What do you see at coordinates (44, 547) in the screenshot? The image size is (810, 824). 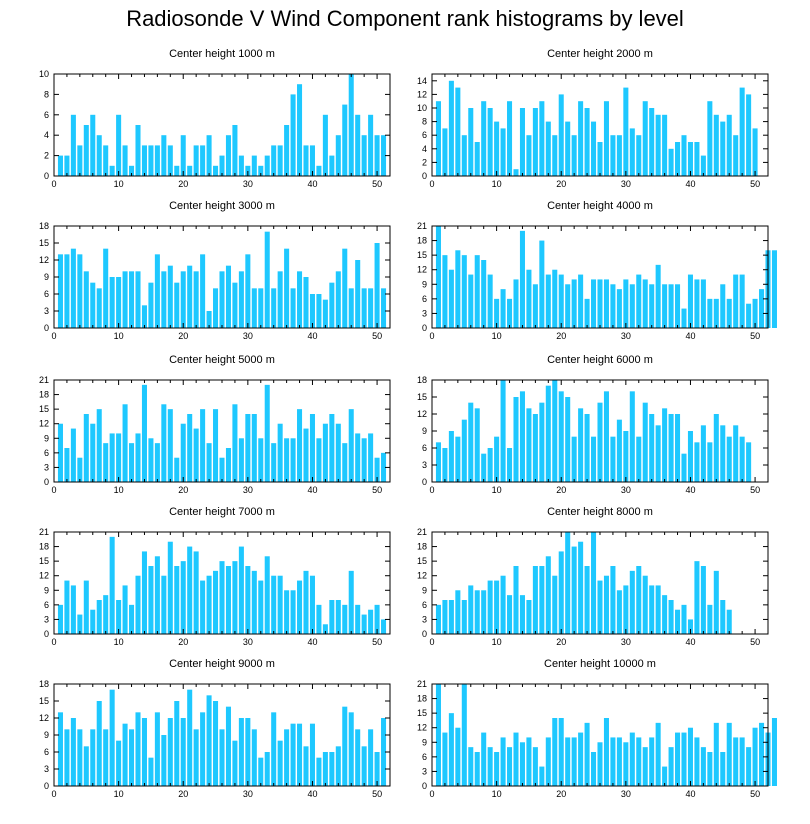 I see `y-tick-label: 18` at bounding box center [44, 547].